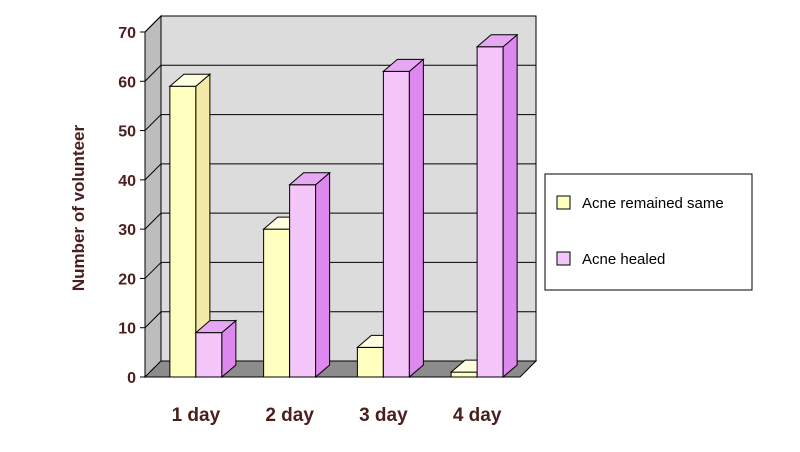 The image size is (800, 452). I want to click on legend-box, so click(648, 232).